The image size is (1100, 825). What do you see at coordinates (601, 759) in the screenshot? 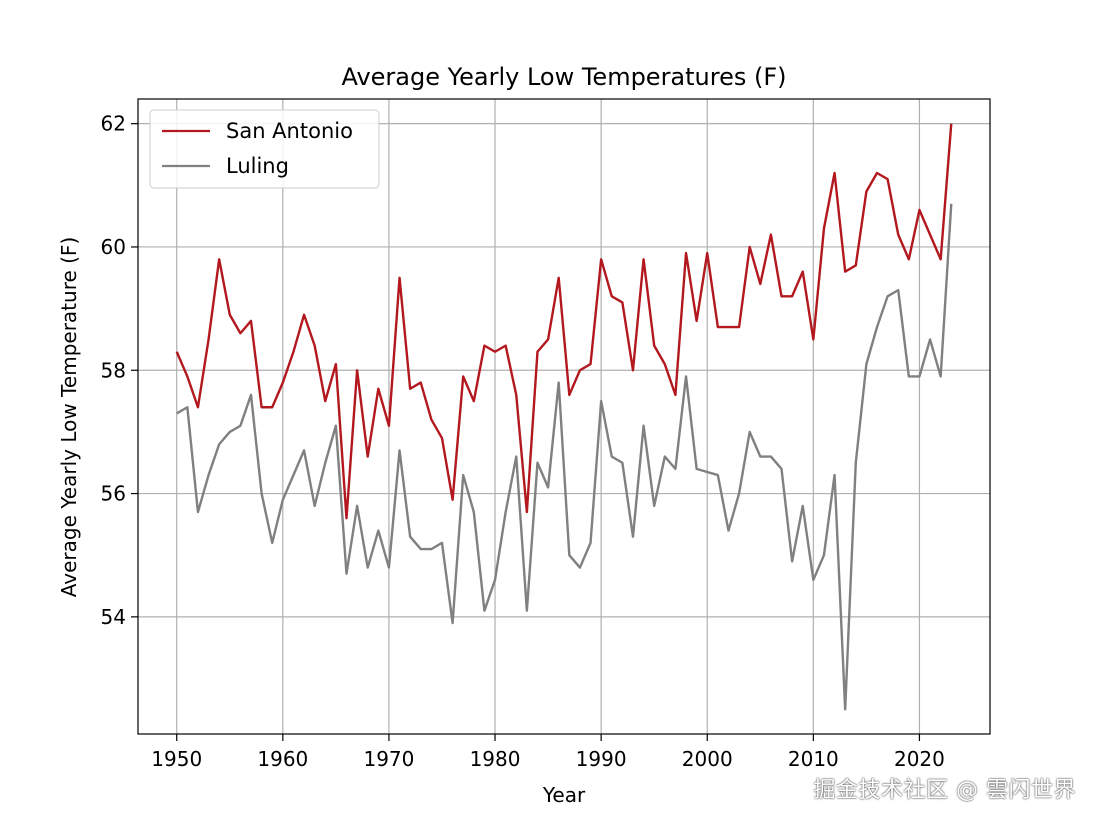
I see `x-tick-label-1990: 1990` at bounding box center [601, 759].